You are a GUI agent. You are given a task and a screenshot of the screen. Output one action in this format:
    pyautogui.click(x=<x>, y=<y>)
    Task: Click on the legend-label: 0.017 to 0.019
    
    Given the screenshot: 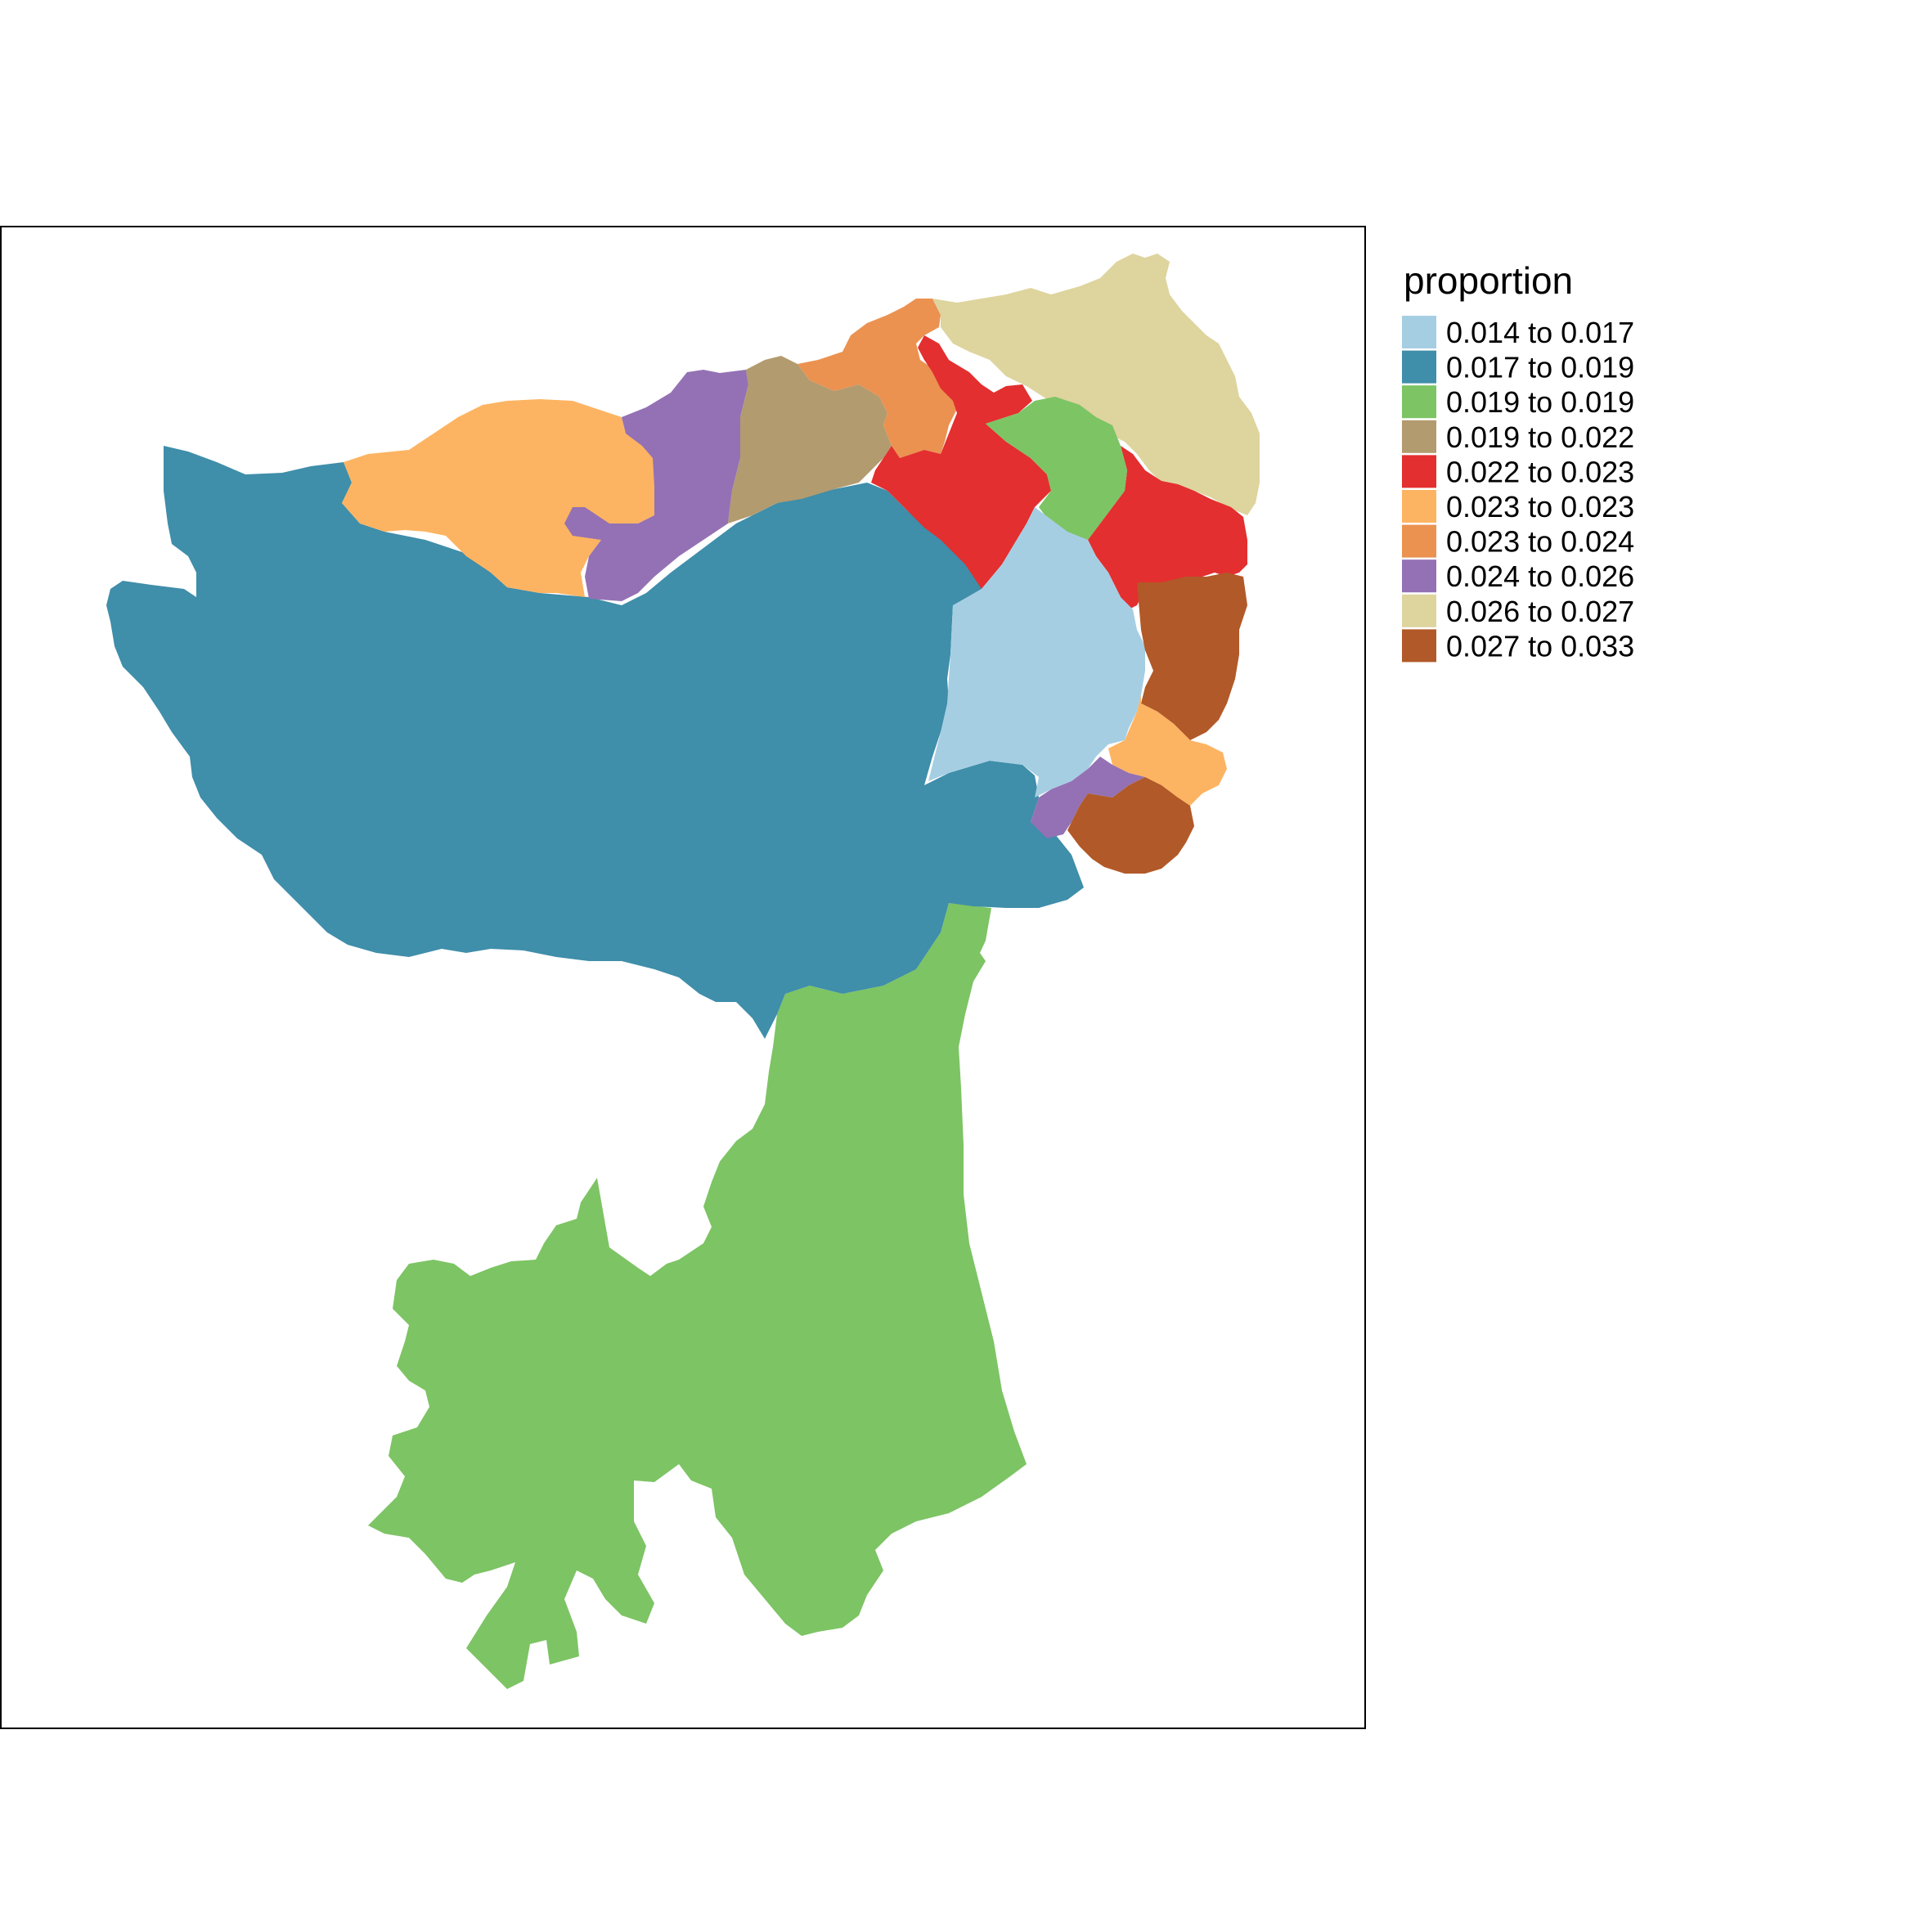 What is the action you would take?
    pyautogui.click(x=1540, y=367)
    